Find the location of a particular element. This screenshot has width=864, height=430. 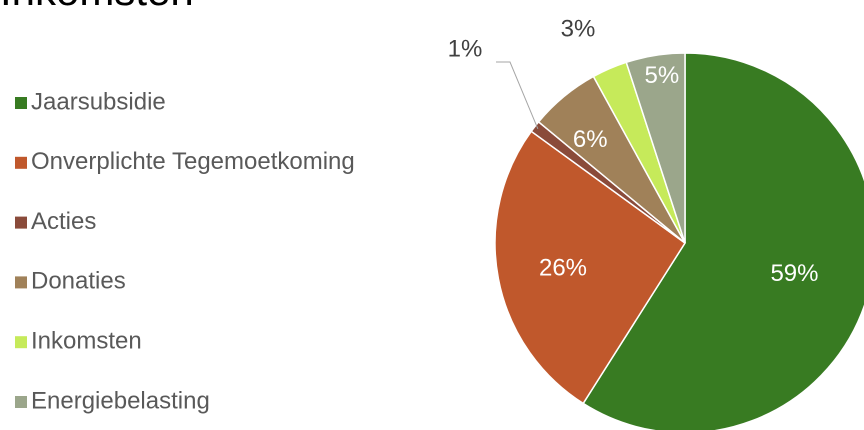

legend-label: Onverplichte Tegemoetkoming is located at coordinates (193, 161).